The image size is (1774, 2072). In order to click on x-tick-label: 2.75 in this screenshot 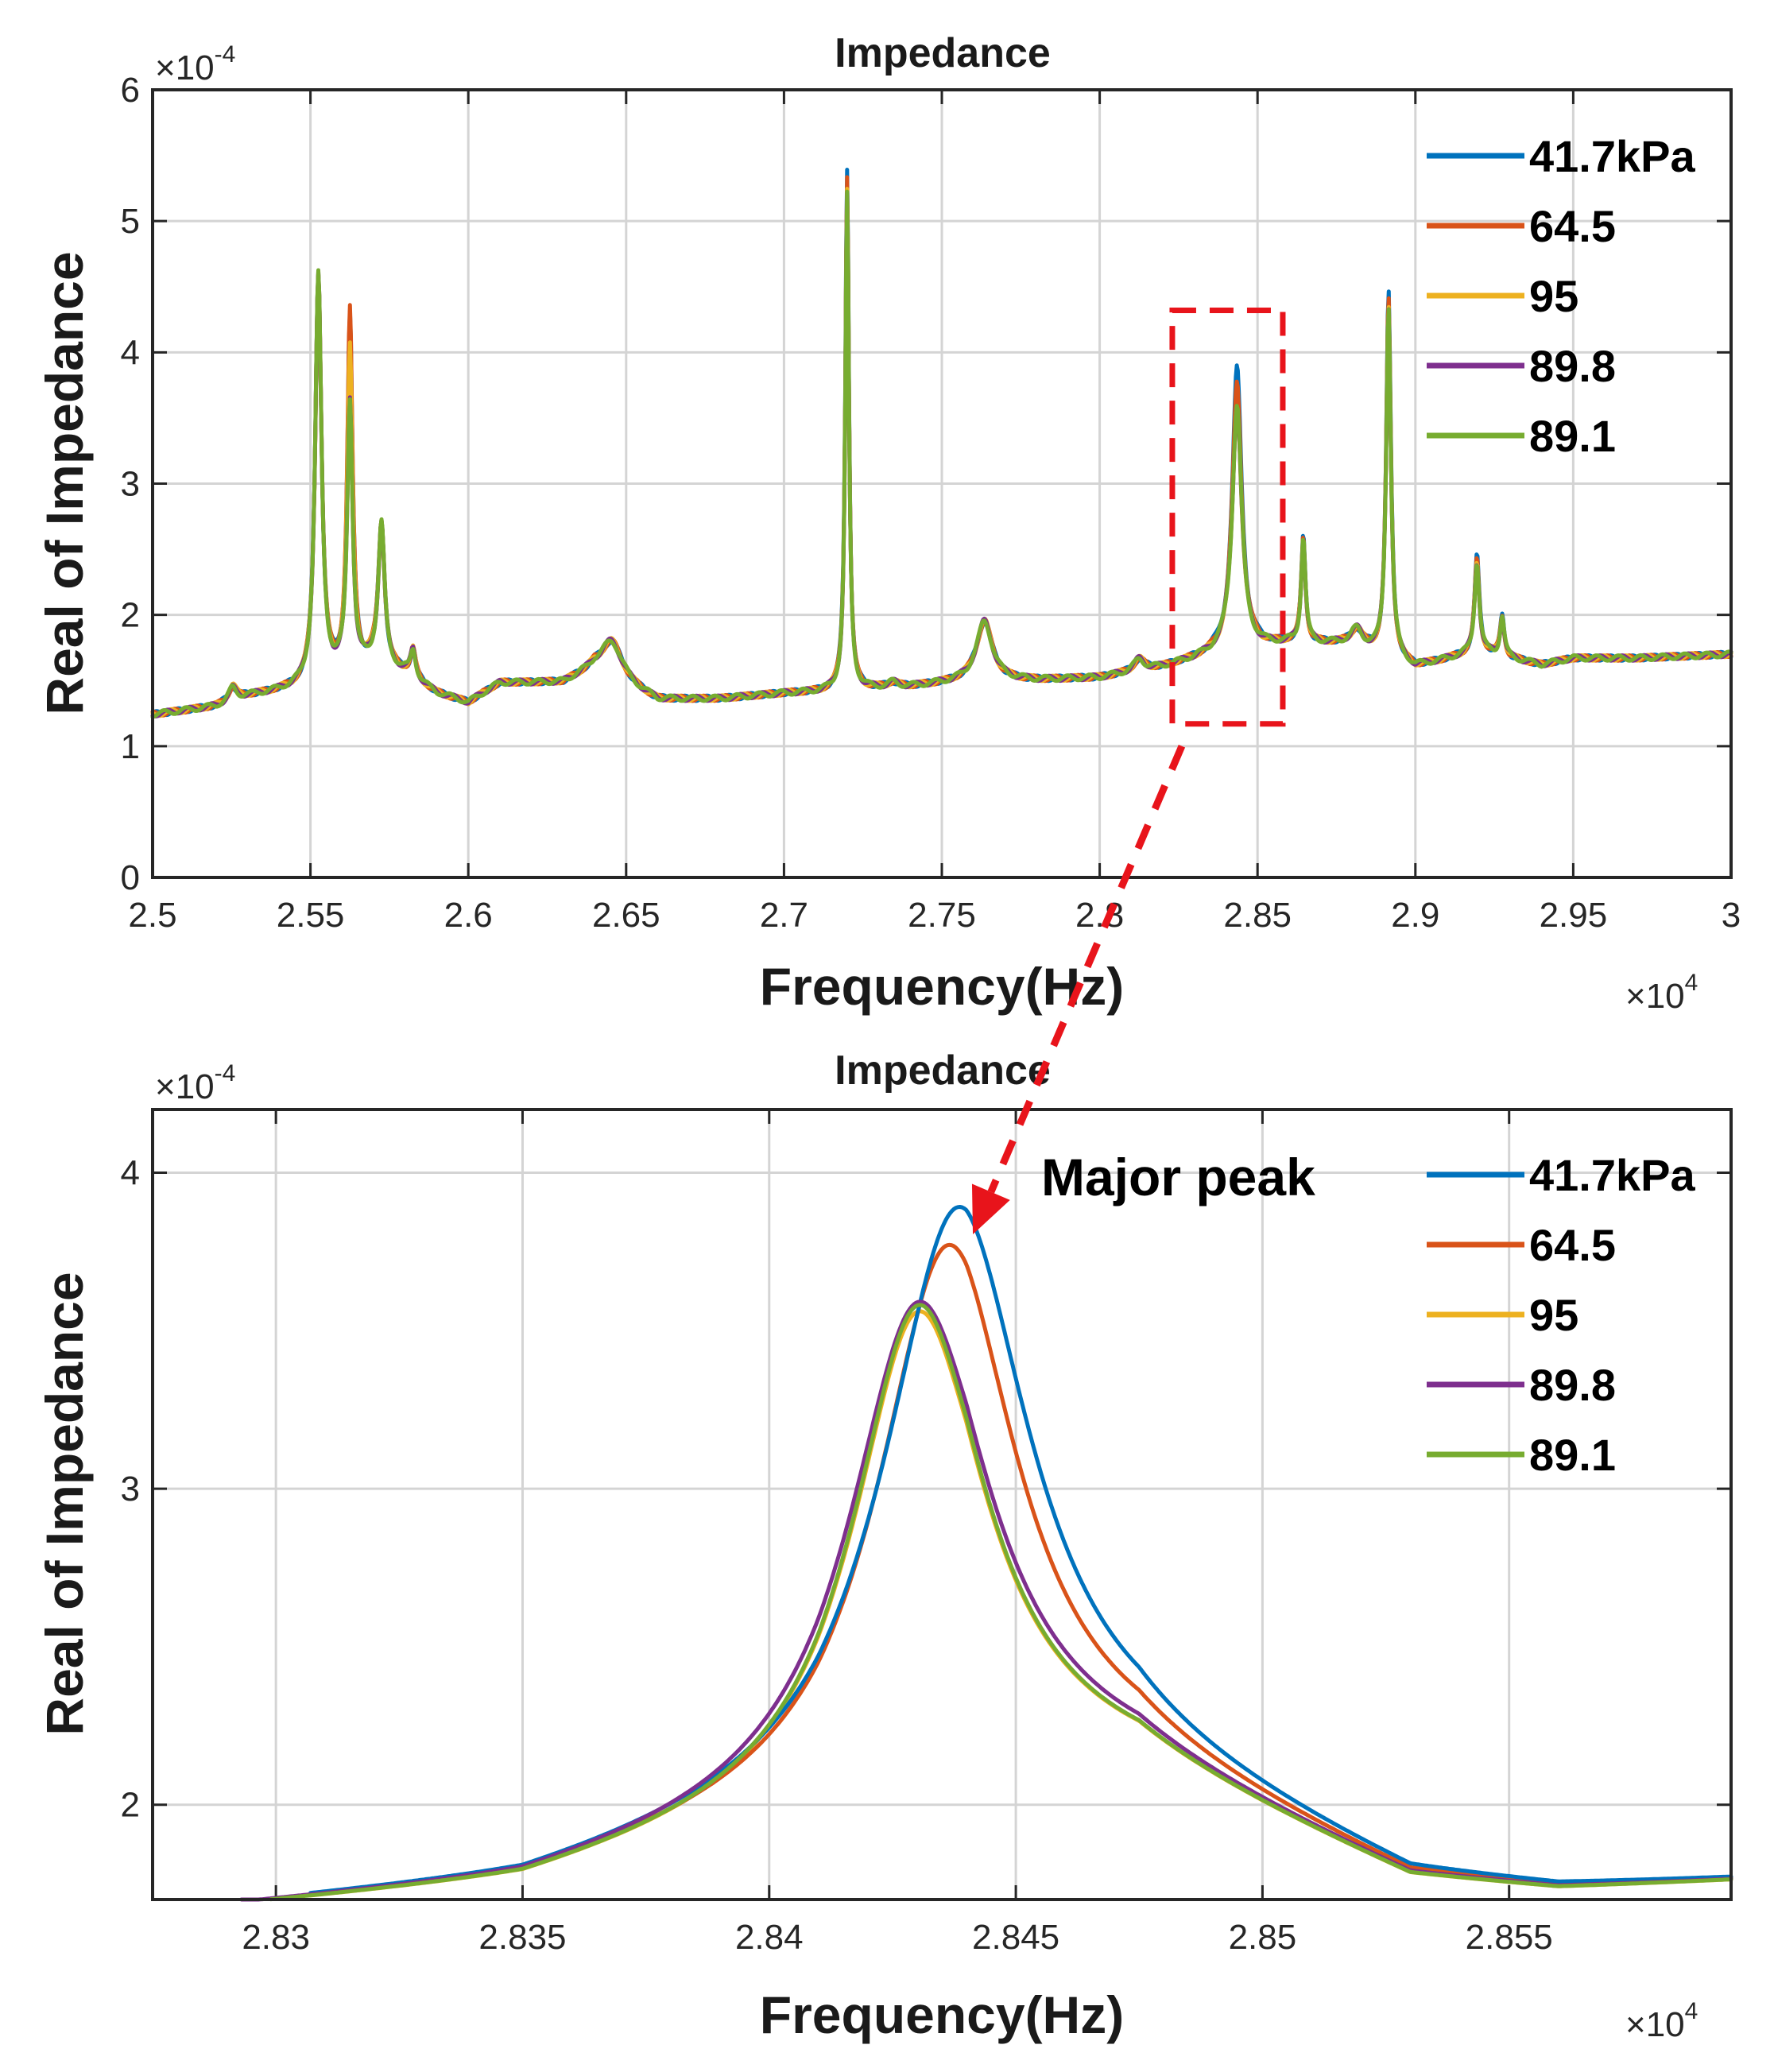, I will do `click(942, 915)`.